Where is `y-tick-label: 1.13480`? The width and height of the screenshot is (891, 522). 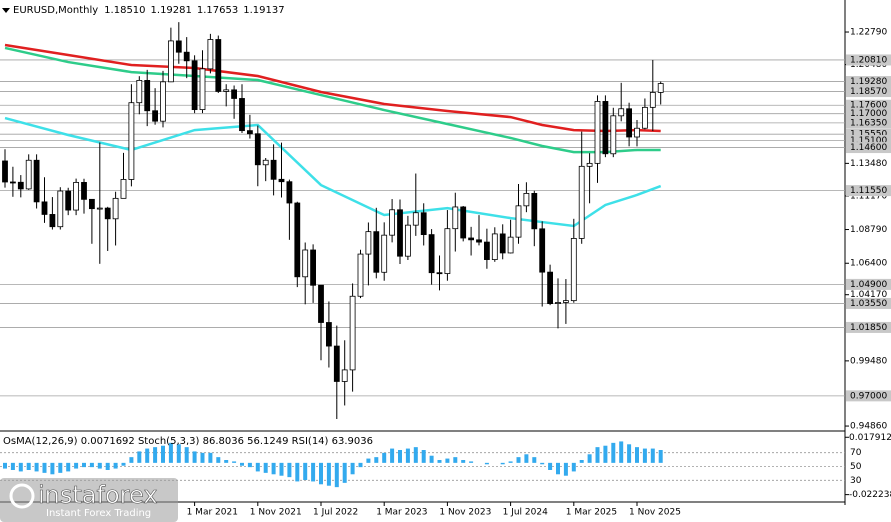
y-tick-label: 1.13480 is located at coordinates (868, 164).